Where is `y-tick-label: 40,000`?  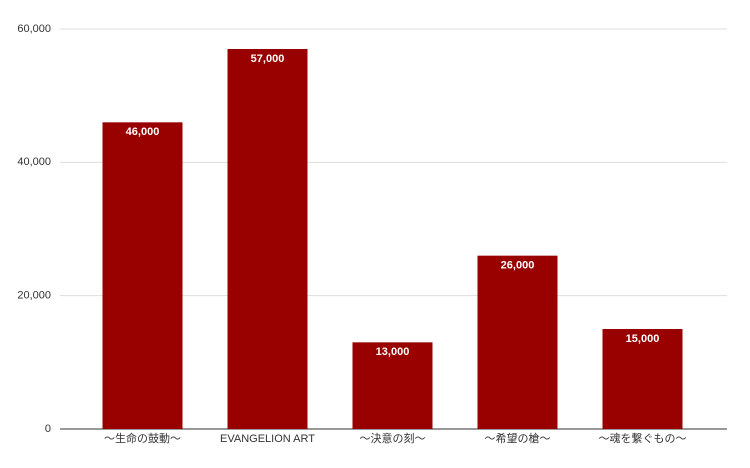
y-tick-label: 40,000 is located at coordinates (34, 162).